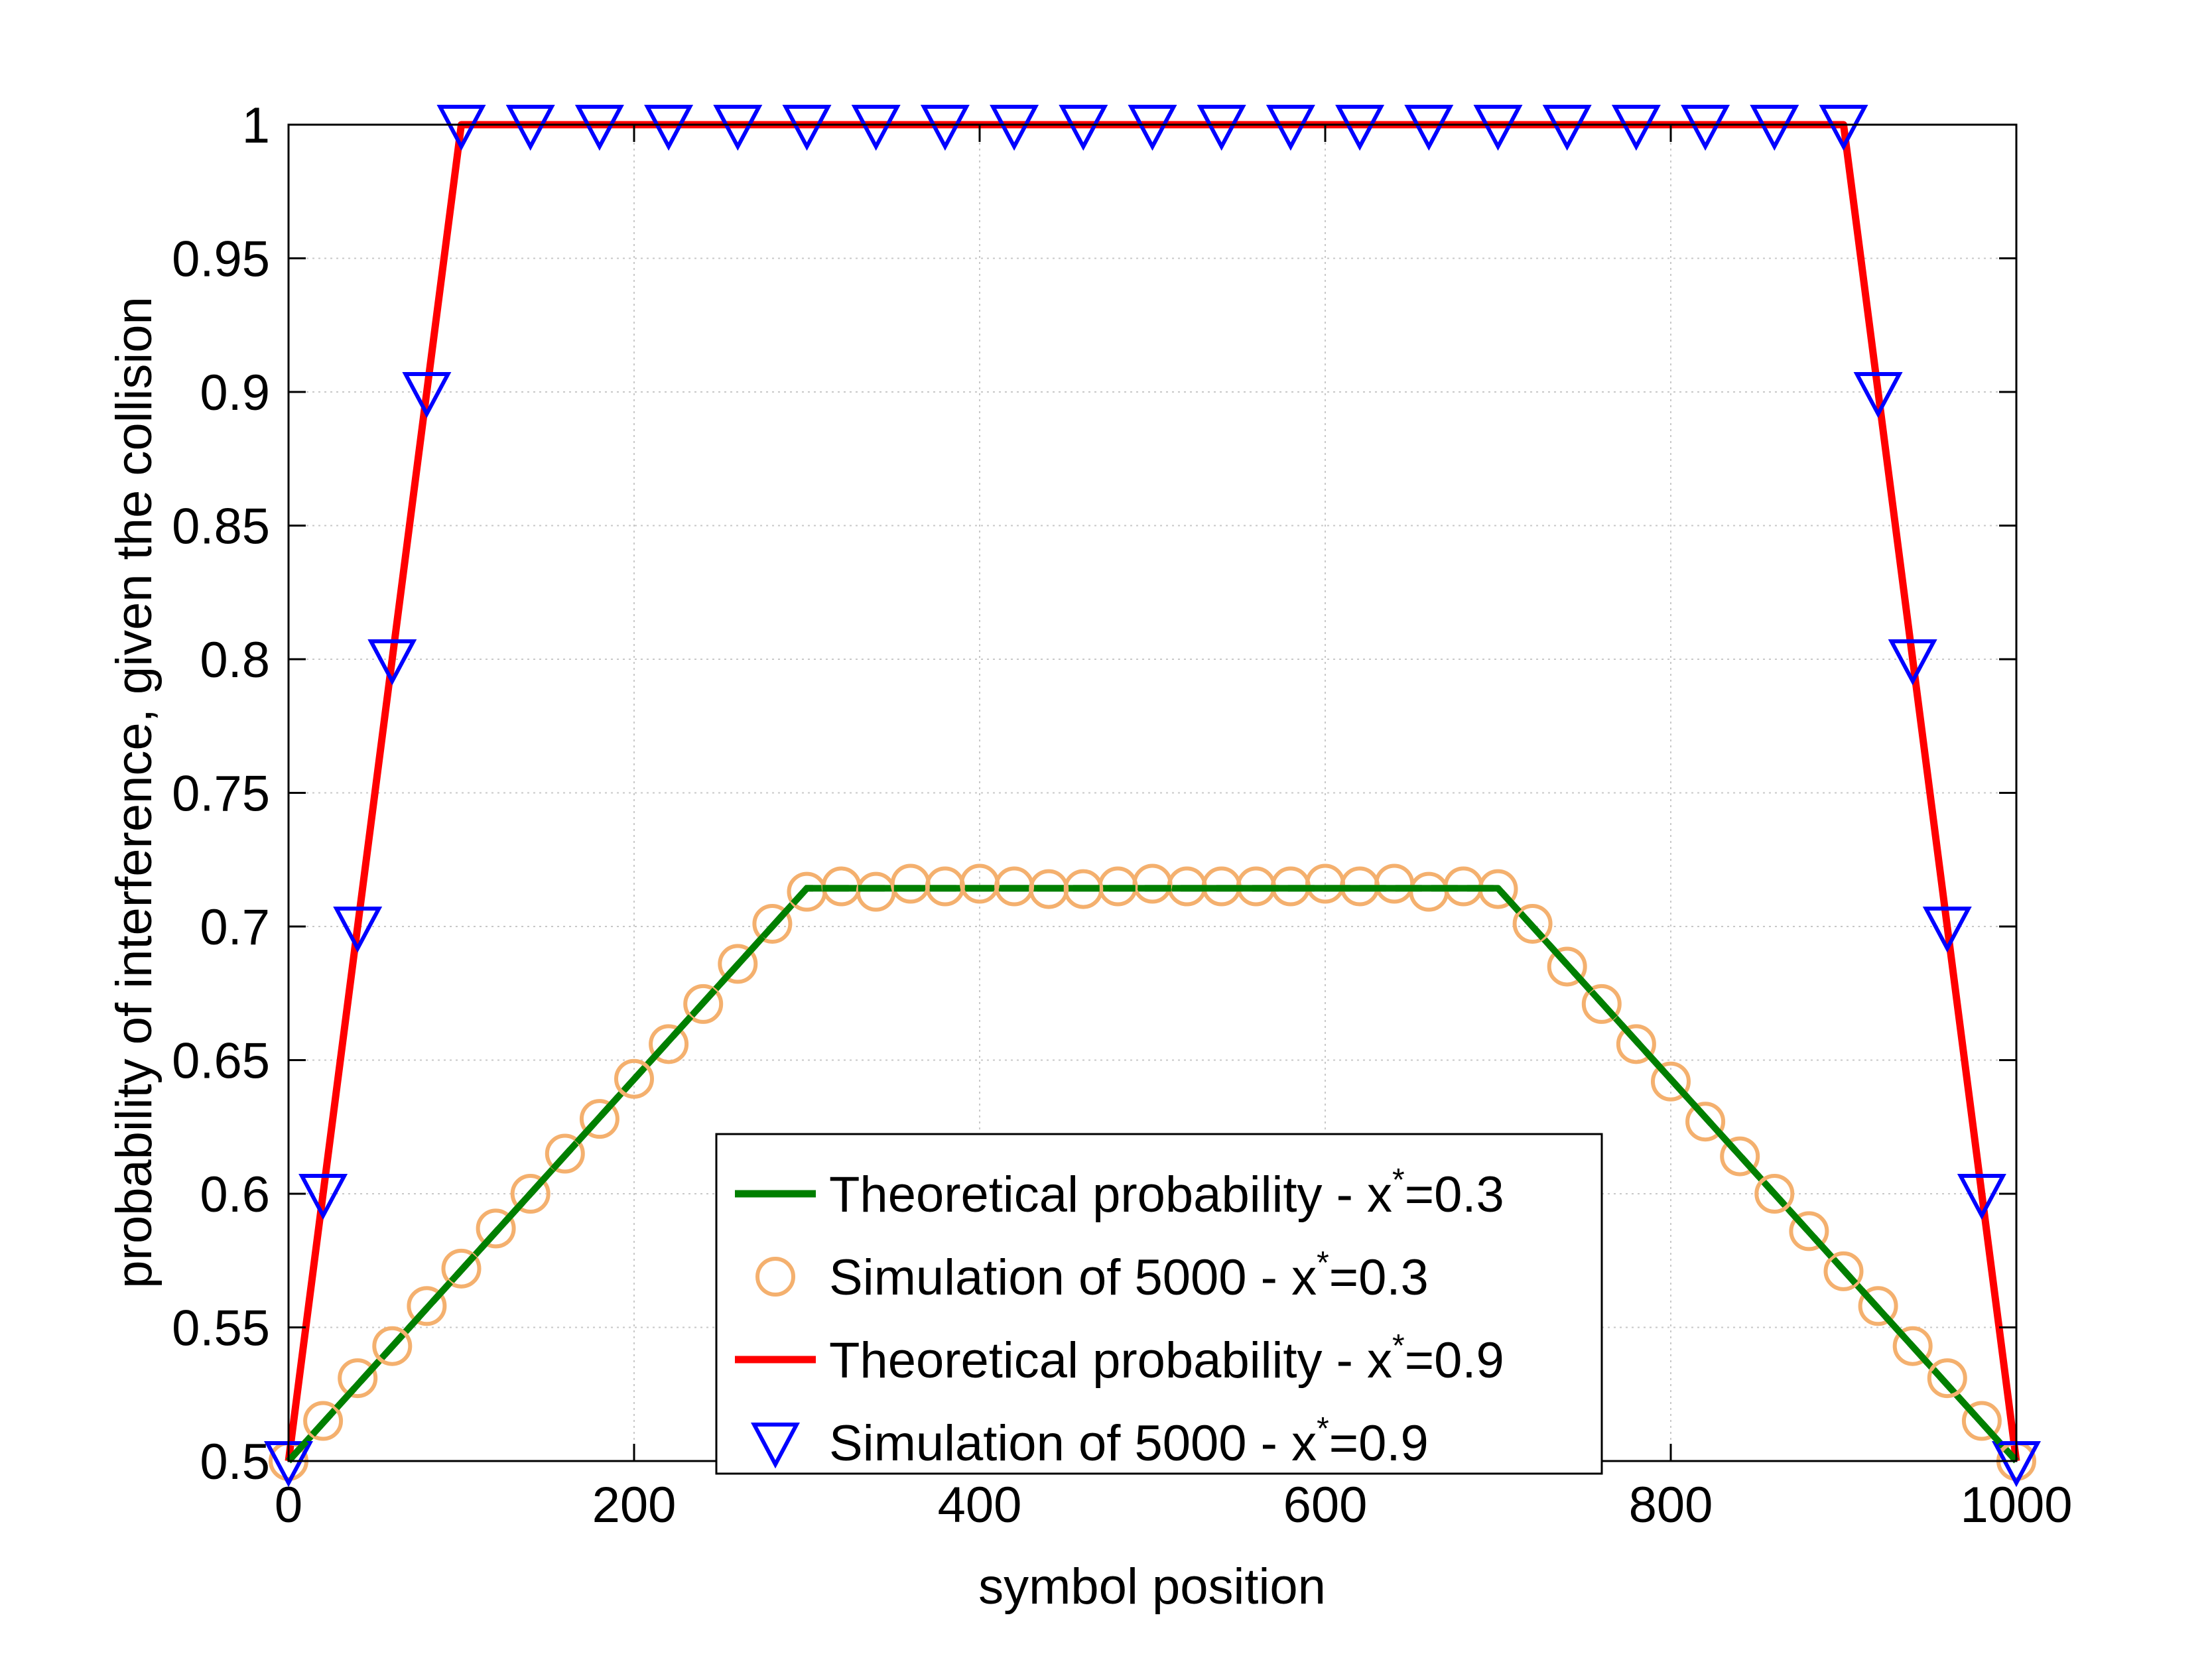  I want to click on y-tick-label: 0.5, so click(235, 1462).